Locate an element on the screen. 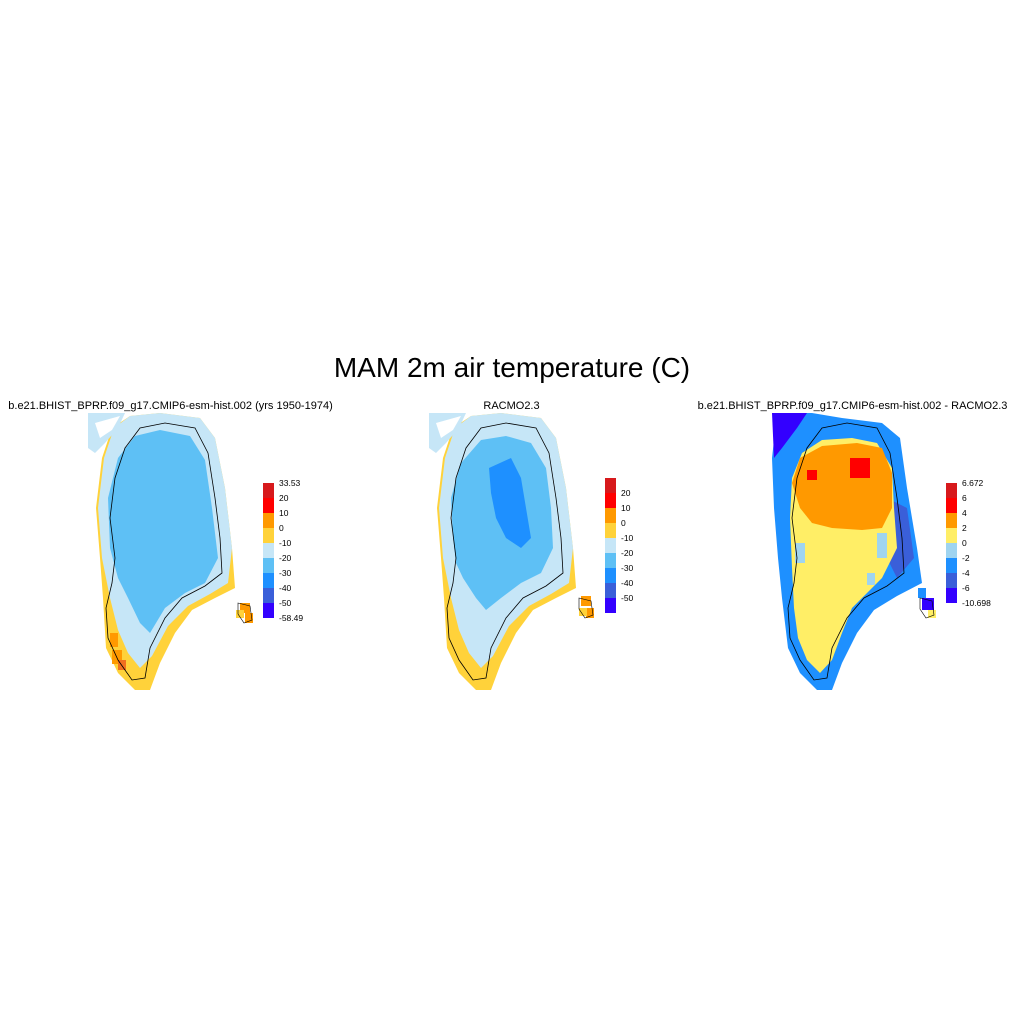 Image resolution: width=1024 pixels, height=1024 pixels. figure-title: MAM 2m air temperature (C) is located at coordinates (512, 367).